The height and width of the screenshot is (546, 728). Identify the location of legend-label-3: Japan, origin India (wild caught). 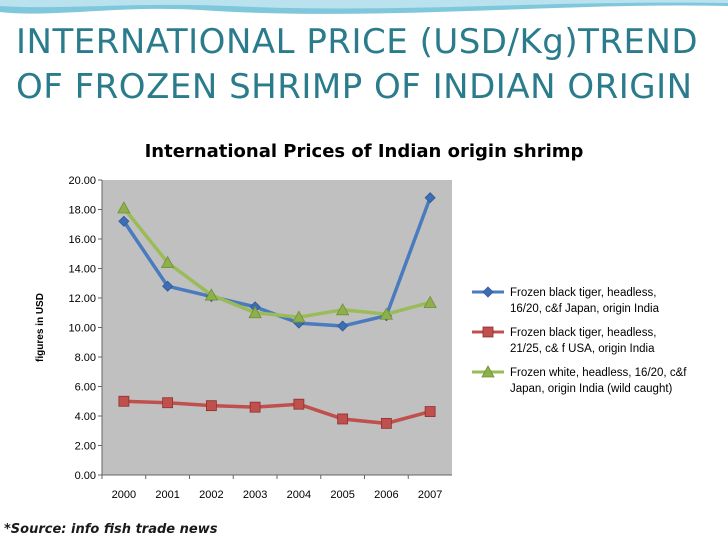
(591, 389).